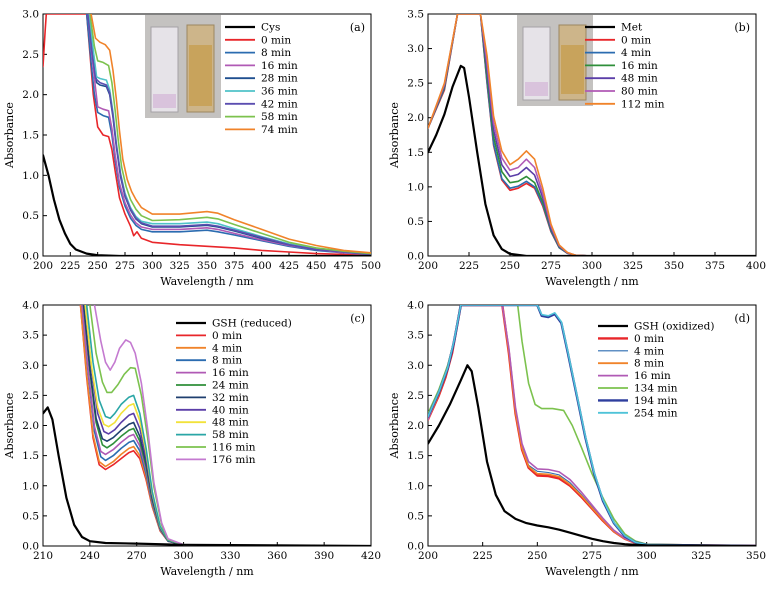 Image resolution: width=775 pixels, height=590 pixels. I want to click on legend-entry: Met, so click(632, 28).